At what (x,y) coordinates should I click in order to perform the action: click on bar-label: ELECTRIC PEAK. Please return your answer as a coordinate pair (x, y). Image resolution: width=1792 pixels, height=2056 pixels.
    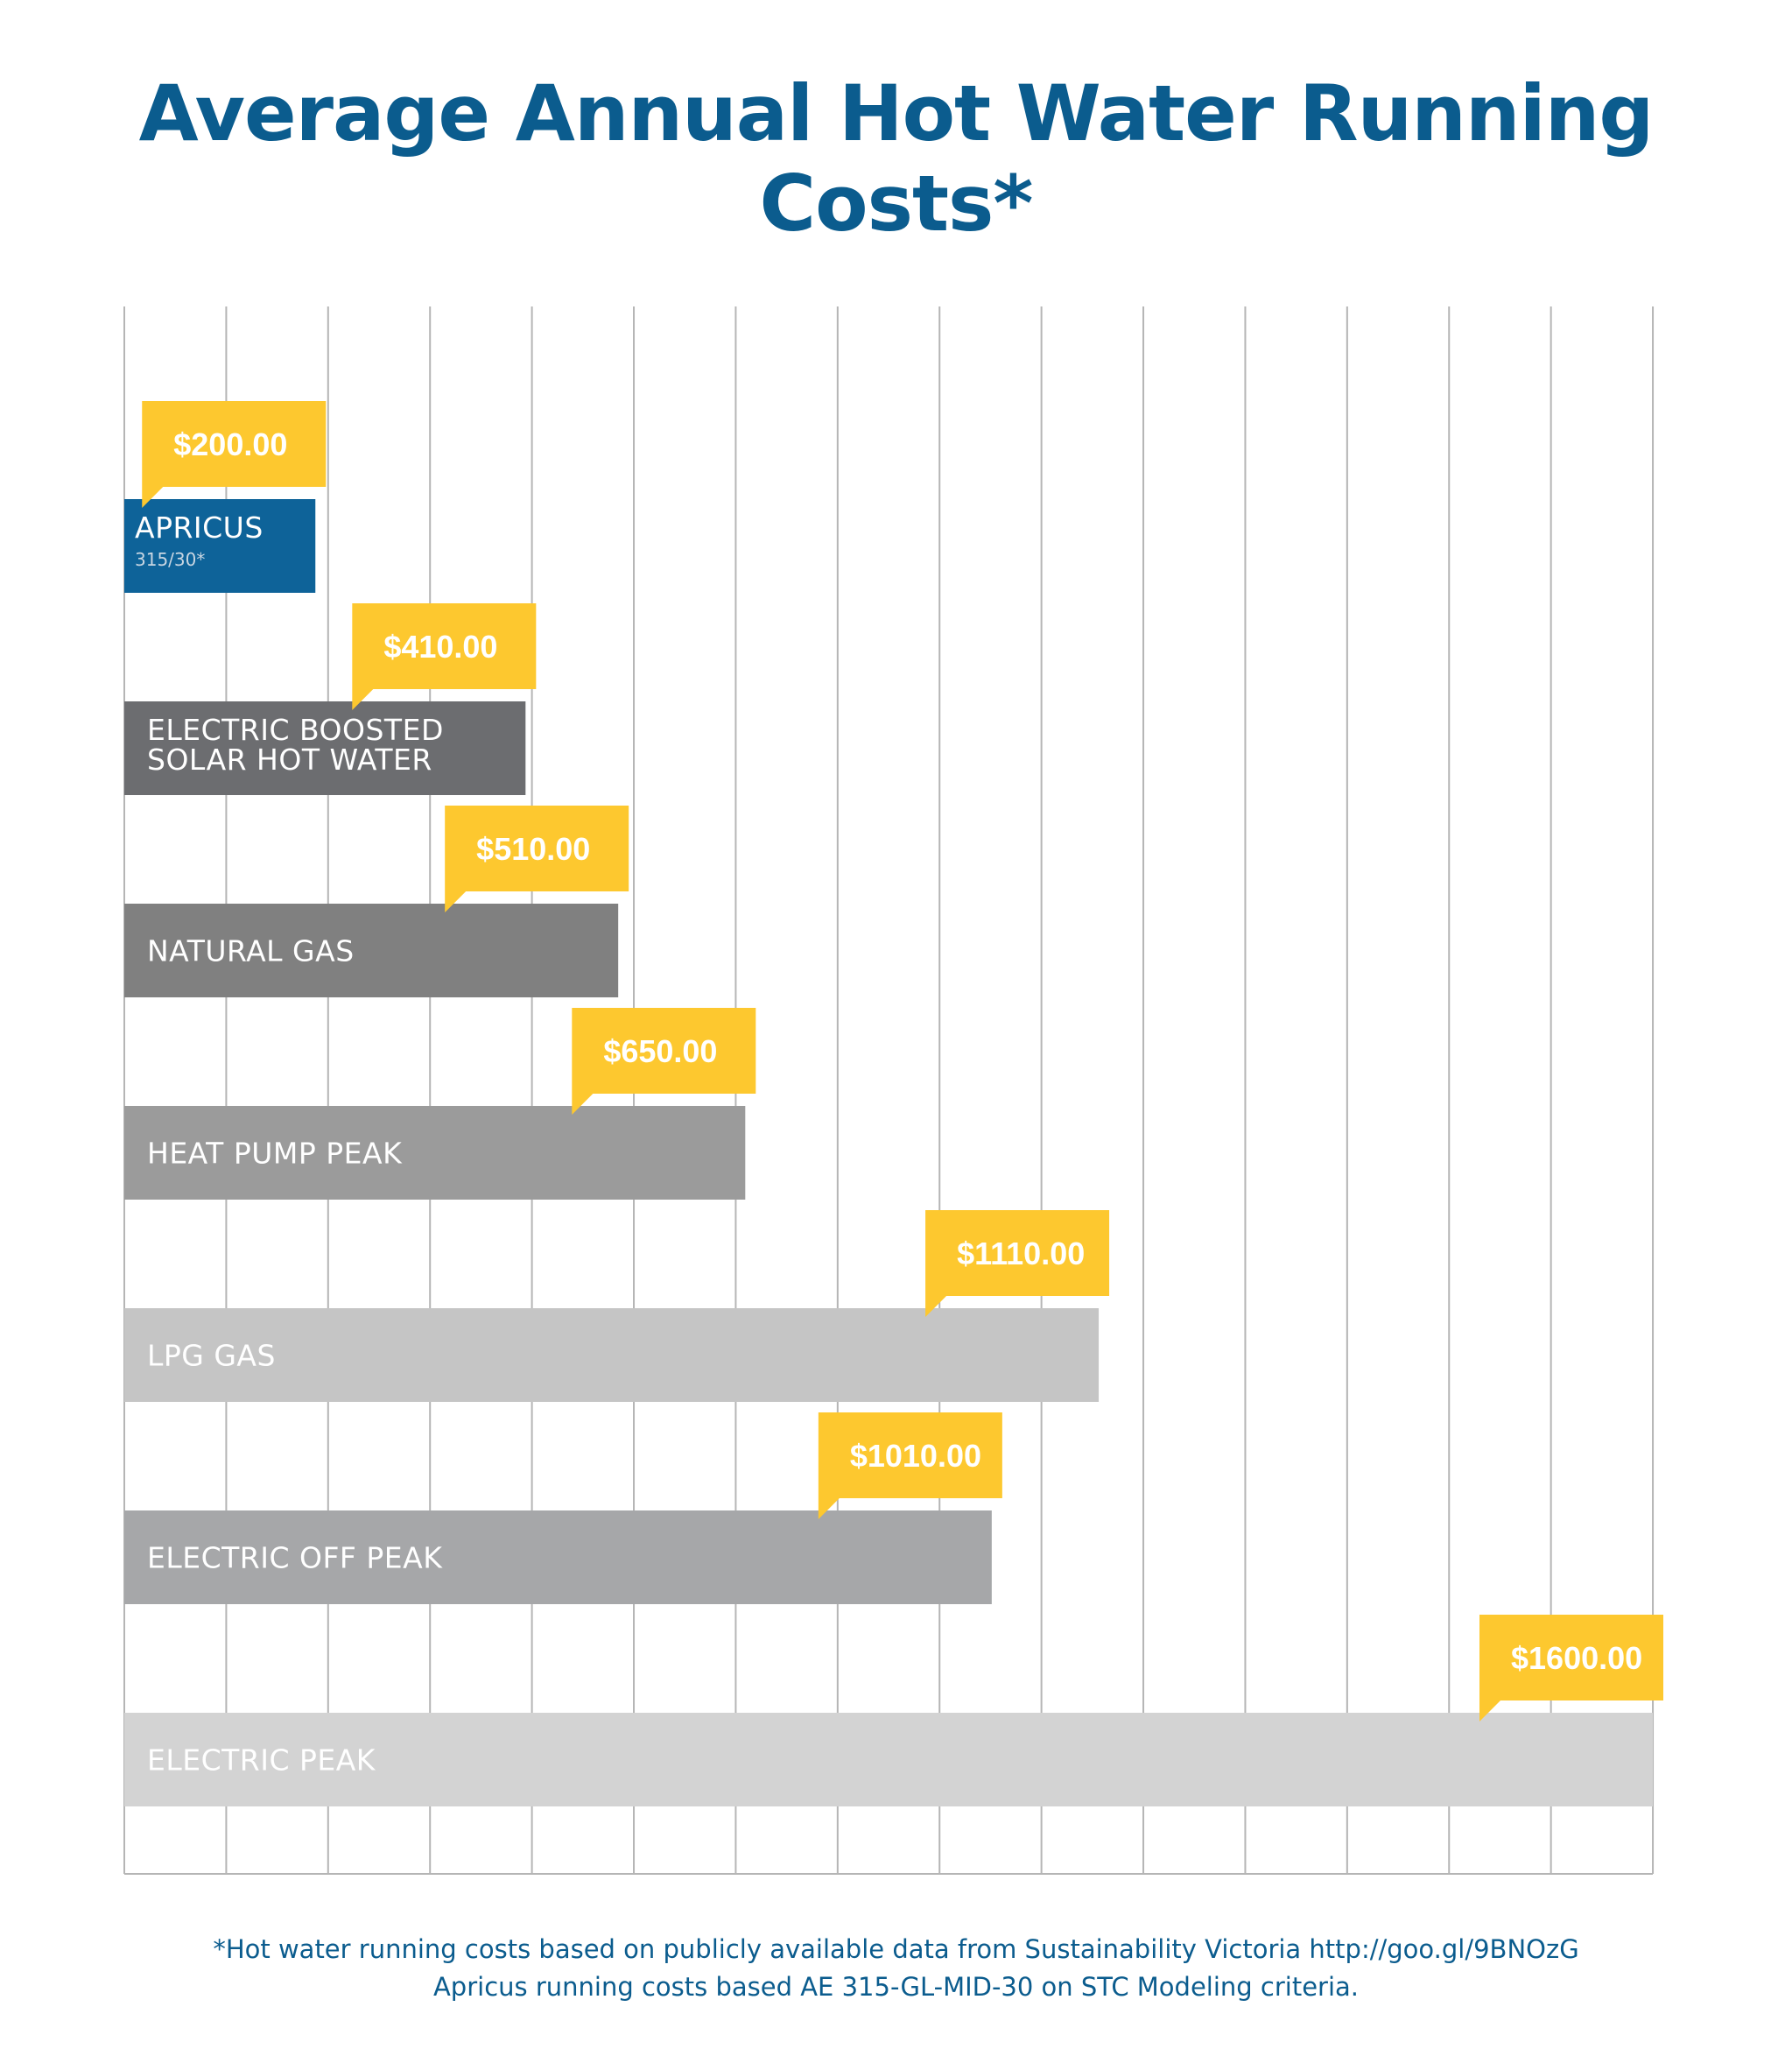
    Looking at the image, I should click on (261, 1760).